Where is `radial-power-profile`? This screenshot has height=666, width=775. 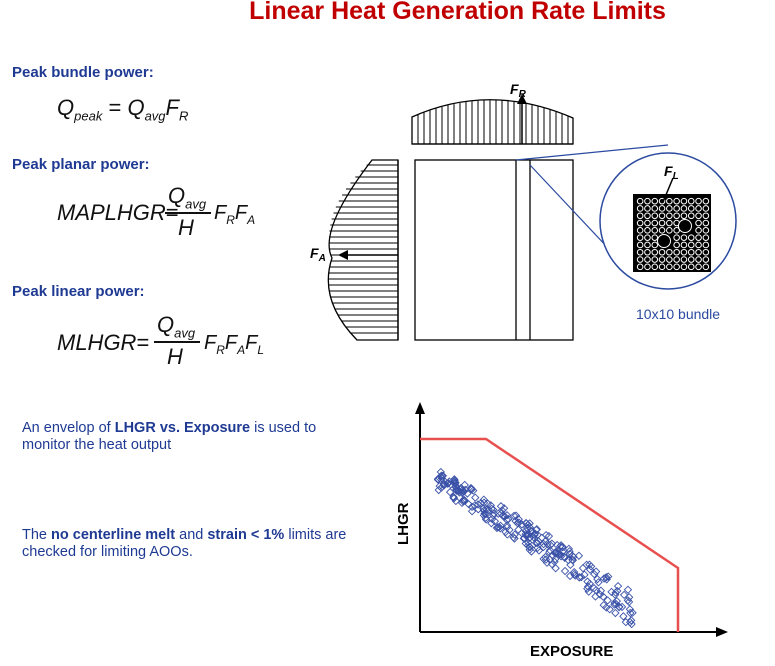 radial-power-profile is located at coordinates (492, 122).